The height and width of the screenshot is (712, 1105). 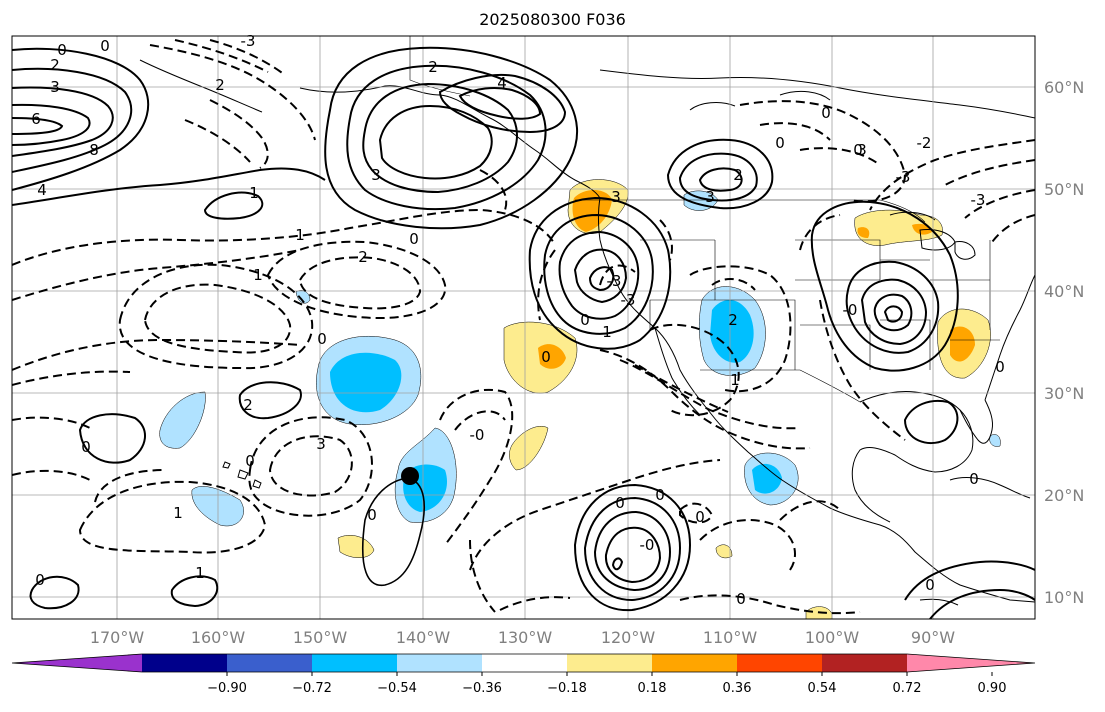 I want to click on lat-tick-label: 10°N, so click(x=1064, y=597).